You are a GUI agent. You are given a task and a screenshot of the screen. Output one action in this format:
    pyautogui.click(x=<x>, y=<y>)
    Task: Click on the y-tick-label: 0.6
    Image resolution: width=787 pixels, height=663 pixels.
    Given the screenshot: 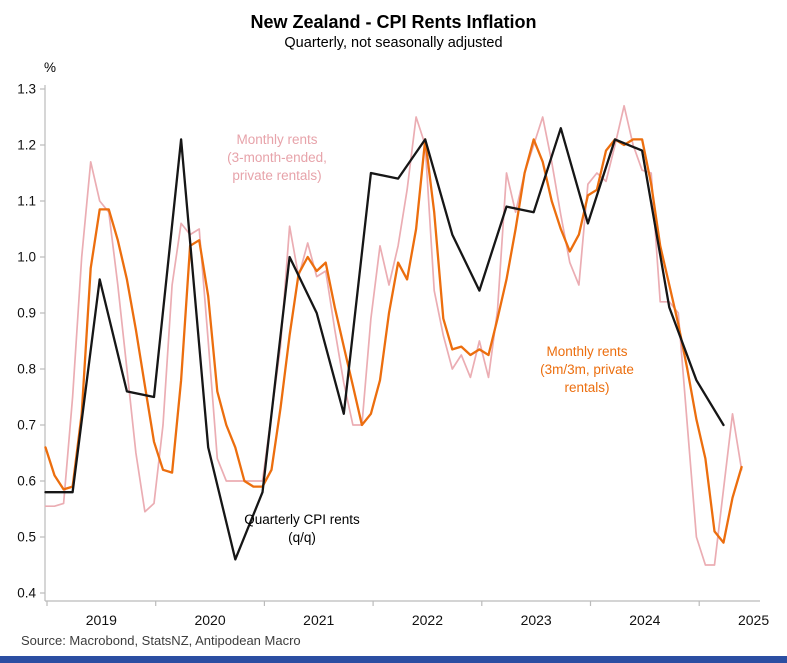 What is the action you would take?
    pyautogui.click(x=26, y=481)
    